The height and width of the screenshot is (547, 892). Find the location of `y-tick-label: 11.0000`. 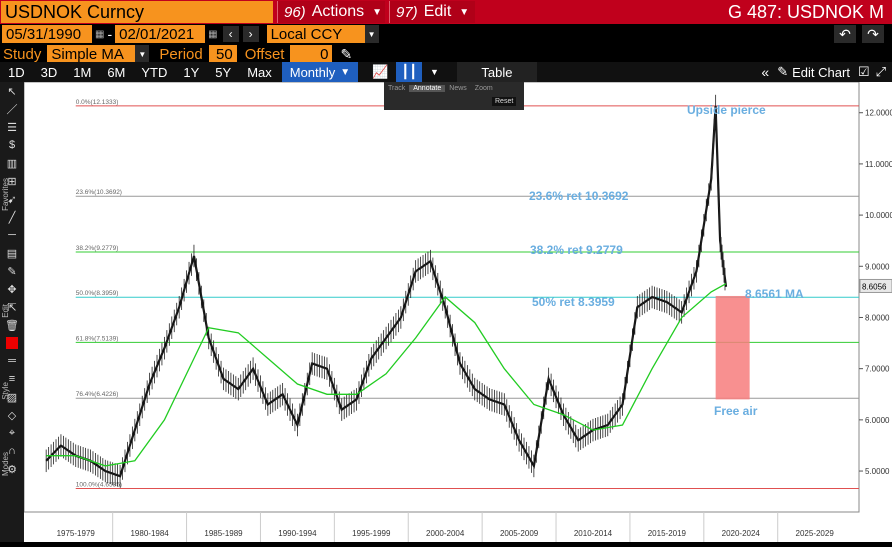

y-tick-label: 11.0000 is located at coordinates (878, 164).